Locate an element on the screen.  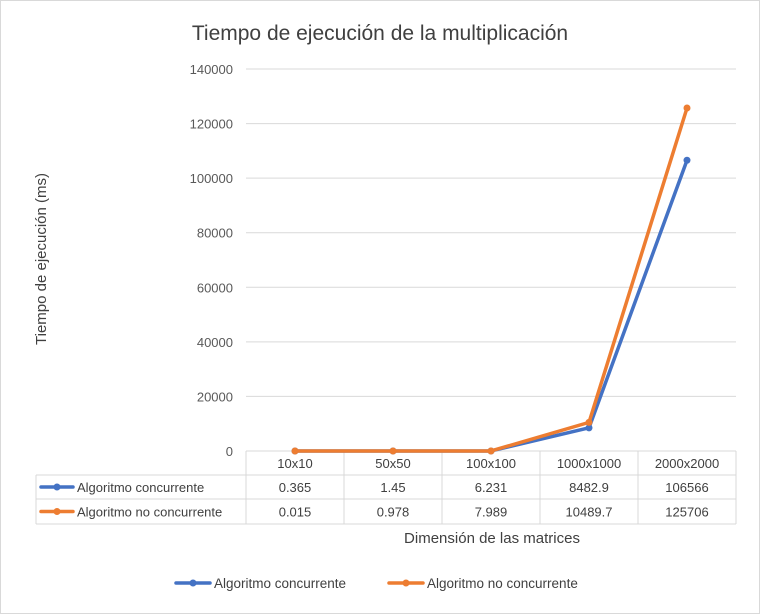
x-axis-title: Dimensión de las matrices is located at coordinates (492, 538).